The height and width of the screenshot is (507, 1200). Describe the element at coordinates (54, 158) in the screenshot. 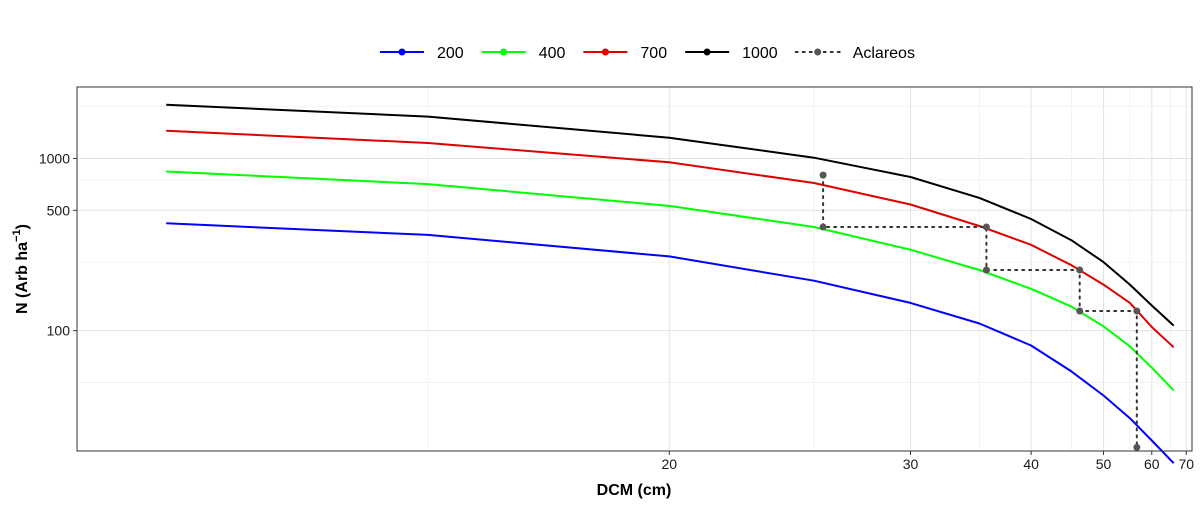

I see `y-tick-label: 1000` at that location.